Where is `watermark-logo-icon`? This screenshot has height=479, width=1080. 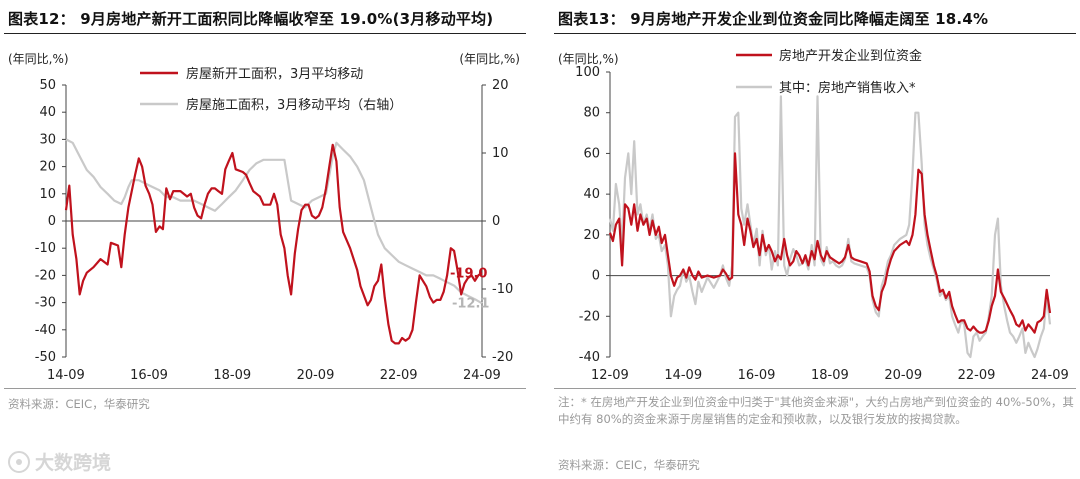 watermark-logo-icon is located at coordinates (19, 461).